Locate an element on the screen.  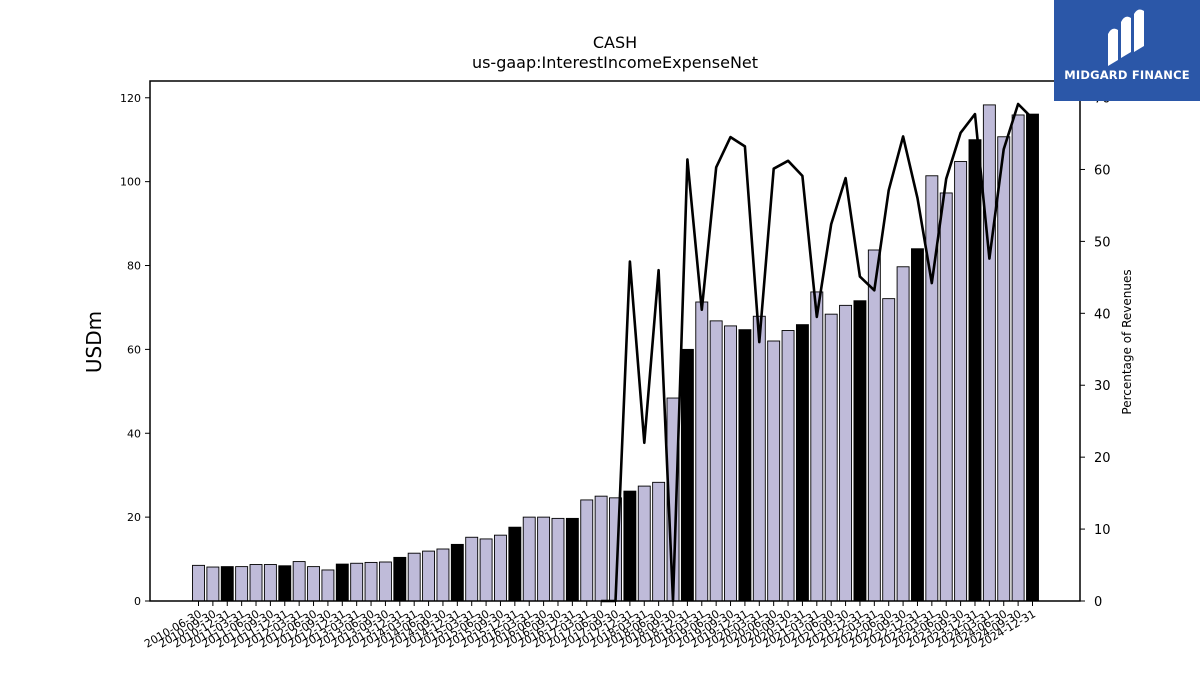
y-right-tick-label: 20 is located at coordinates (1102, 458).